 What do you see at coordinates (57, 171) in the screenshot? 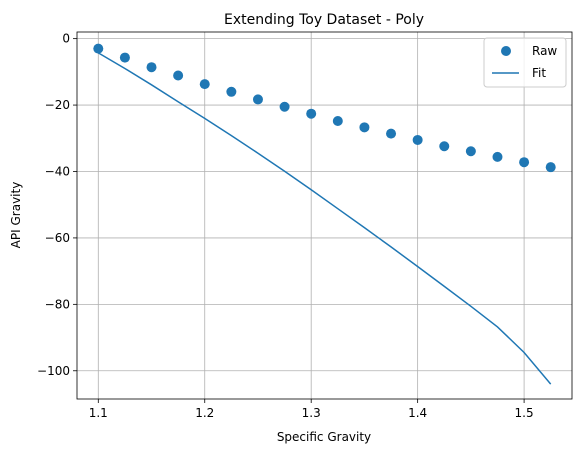
I see `y-tick-label: −40` at bounding box center [57, 171].